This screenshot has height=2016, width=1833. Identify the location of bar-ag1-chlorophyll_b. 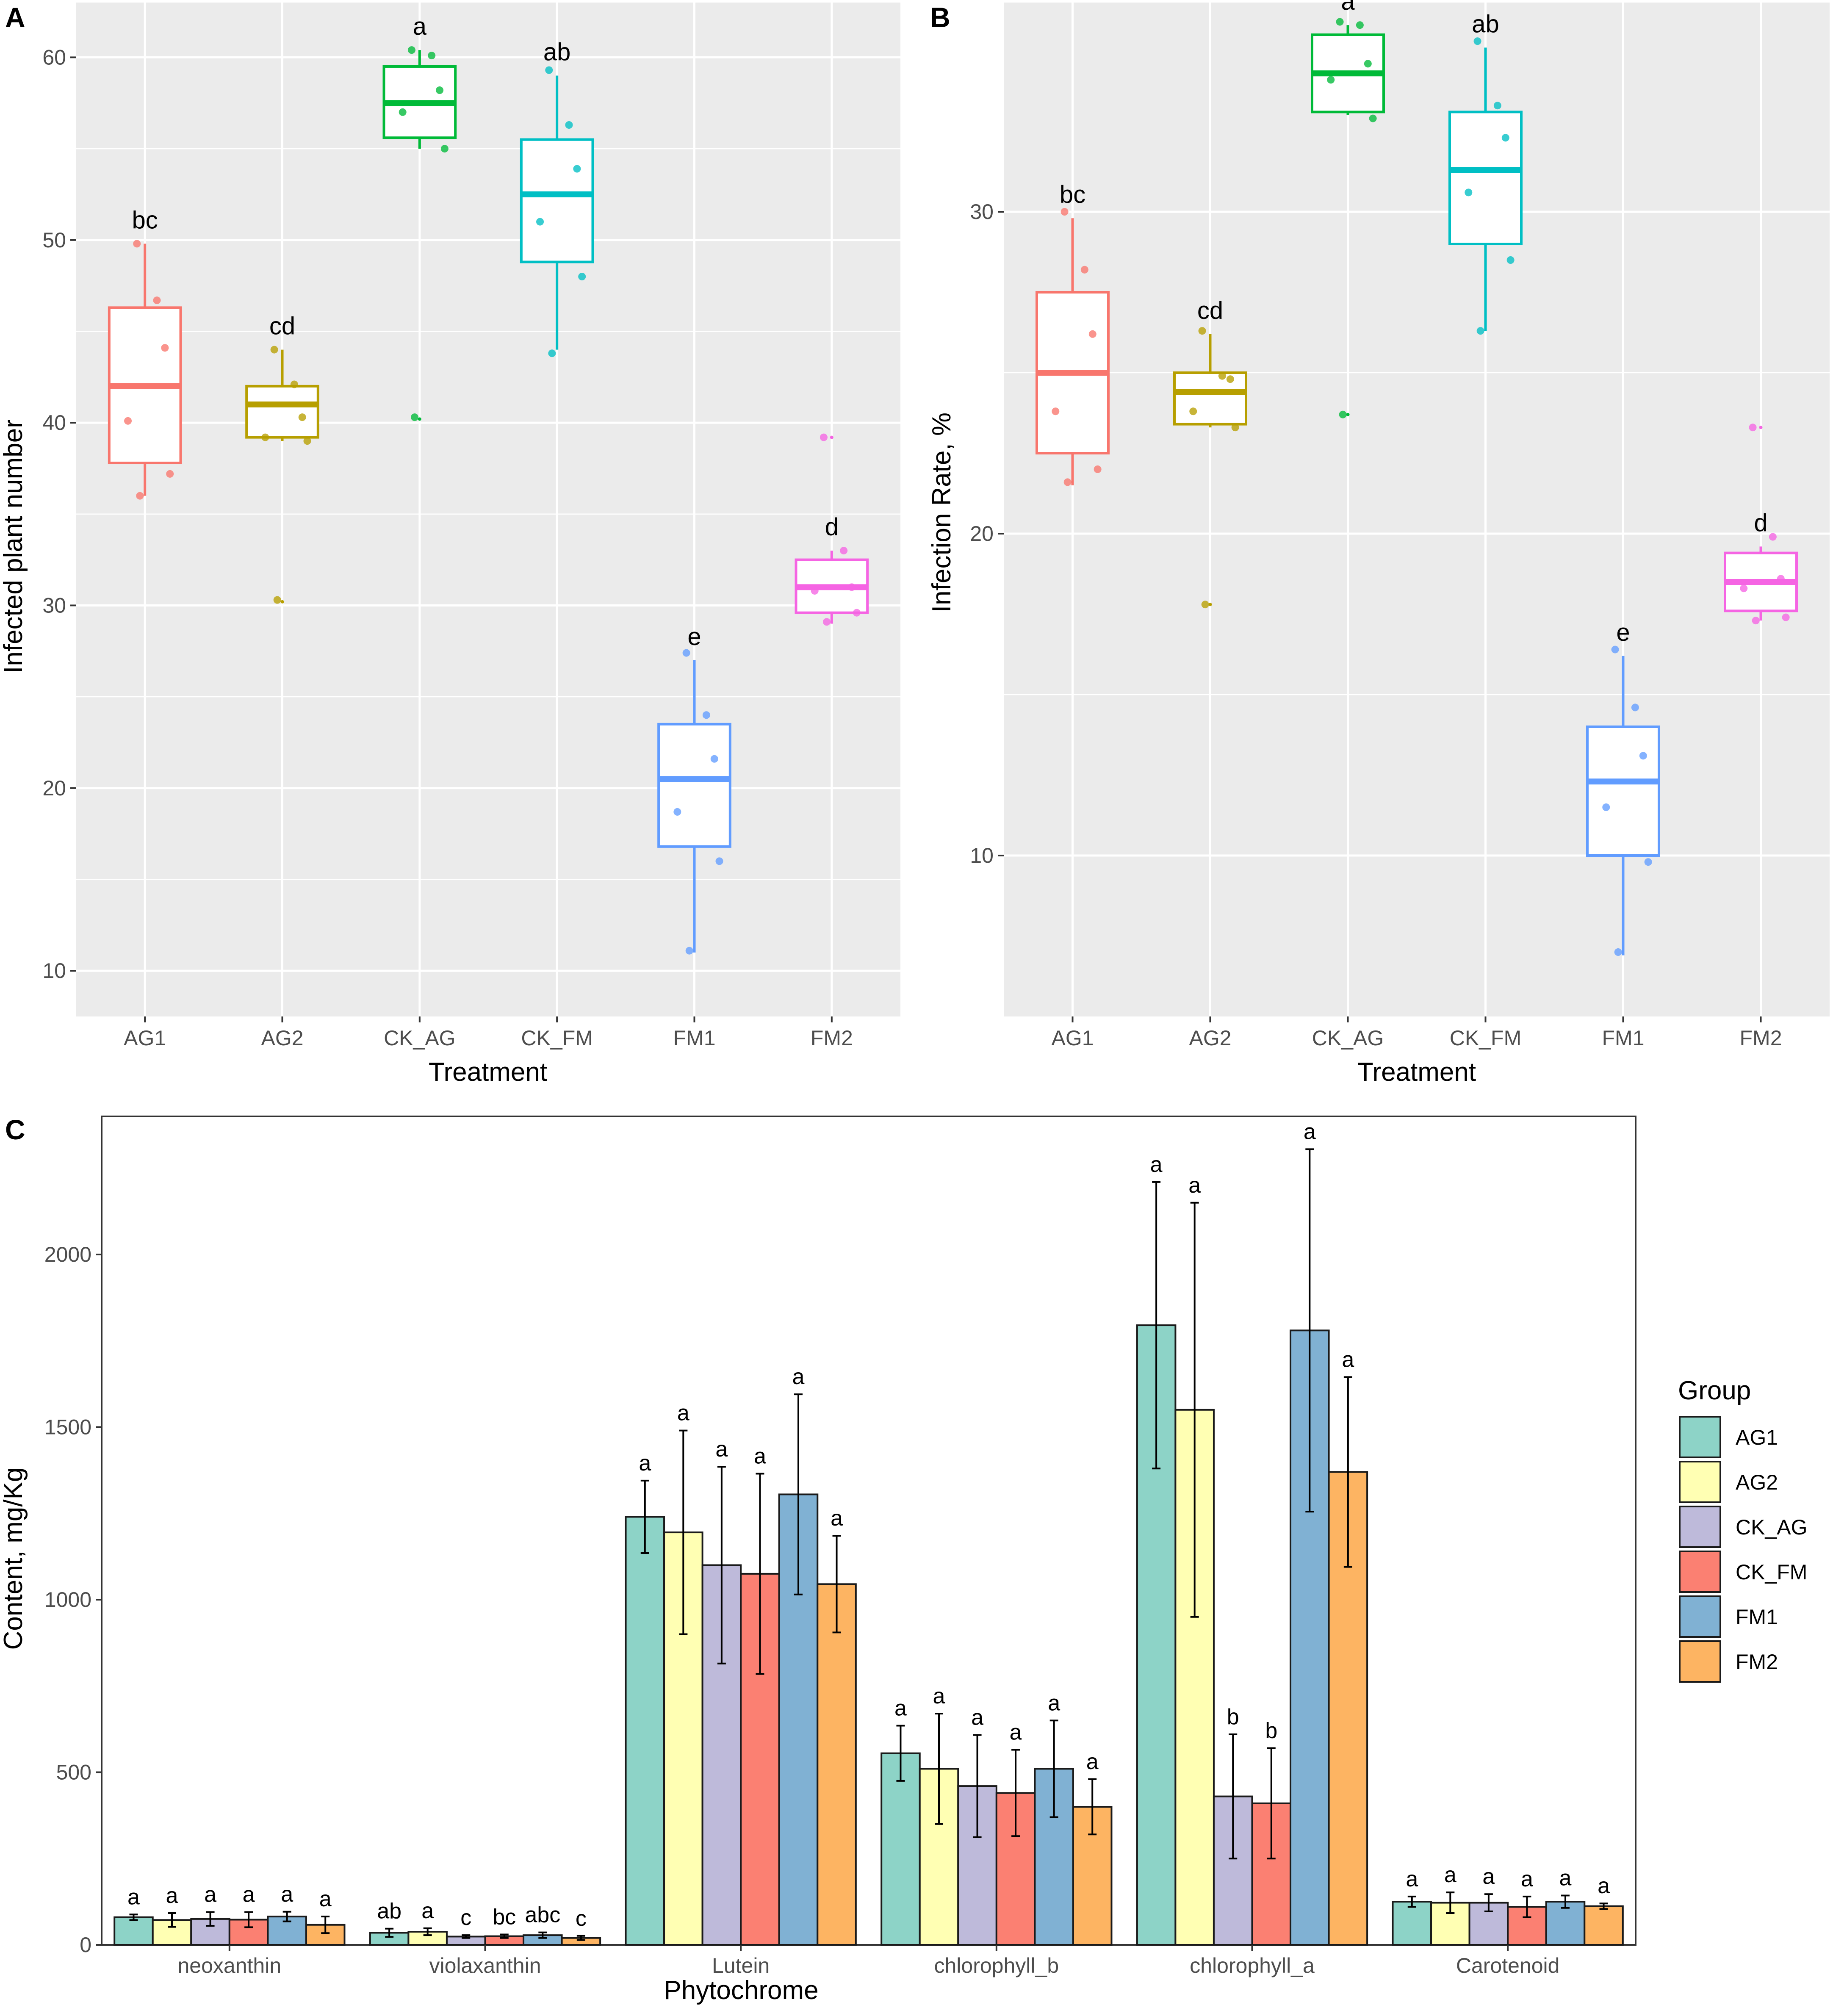
(901, 1849).